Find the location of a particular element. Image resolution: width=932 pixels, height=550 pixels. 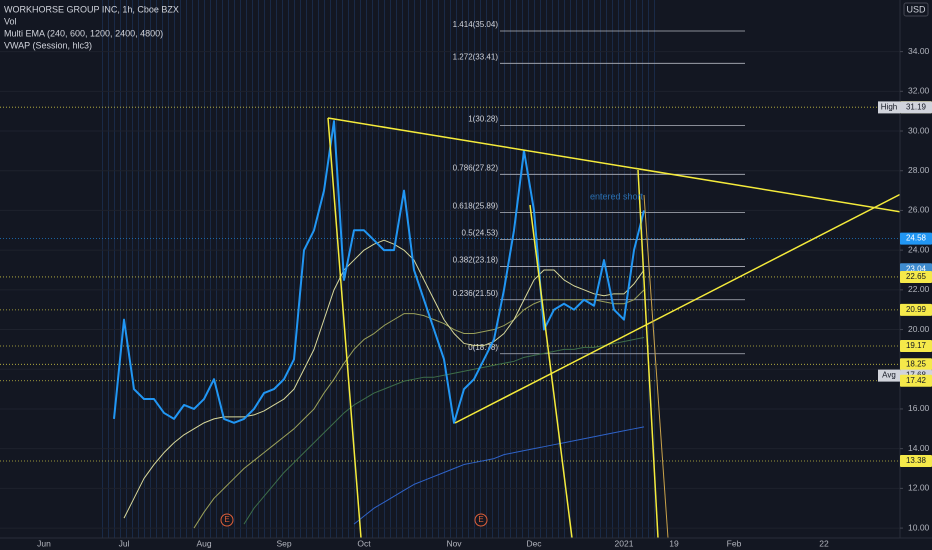

price-tag-label: 24.58 is located at coordinates (916, 238).